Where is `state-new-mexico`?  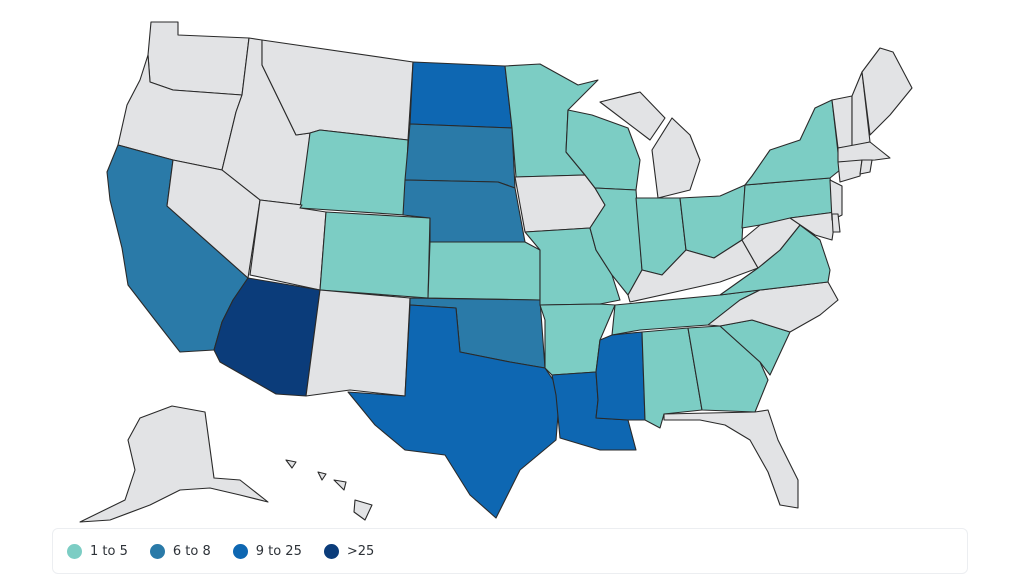
state-new-mexico is located at coordinates (358, 343).